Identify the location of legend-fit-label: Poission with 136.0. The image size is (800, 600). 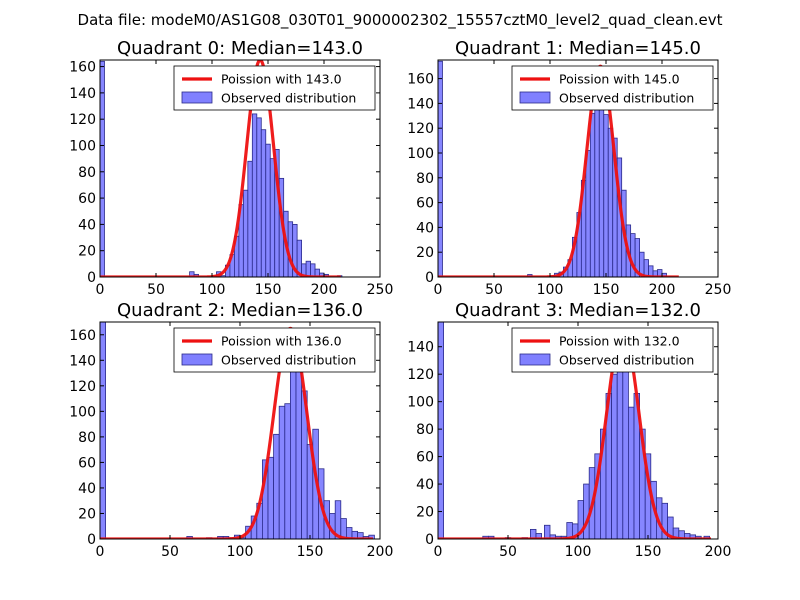
(281, 341).